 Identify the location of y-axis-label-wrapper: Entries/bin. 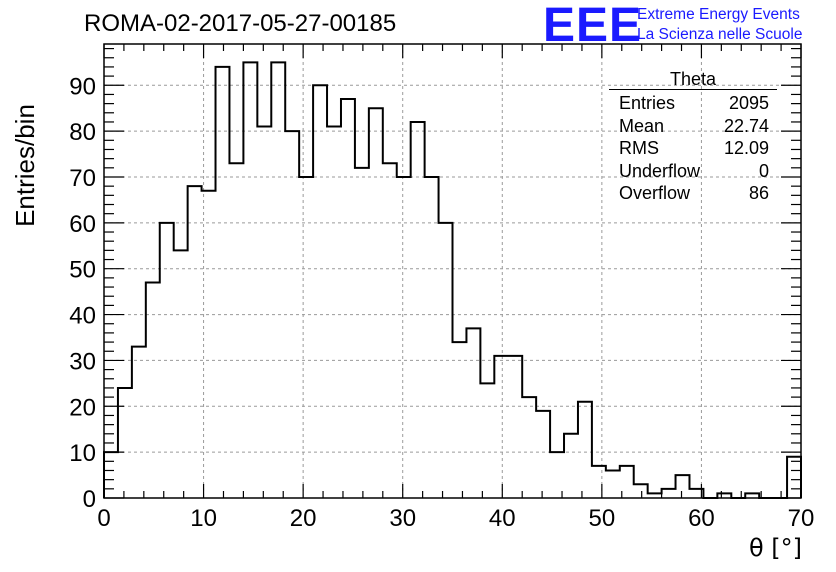
(24, 165).